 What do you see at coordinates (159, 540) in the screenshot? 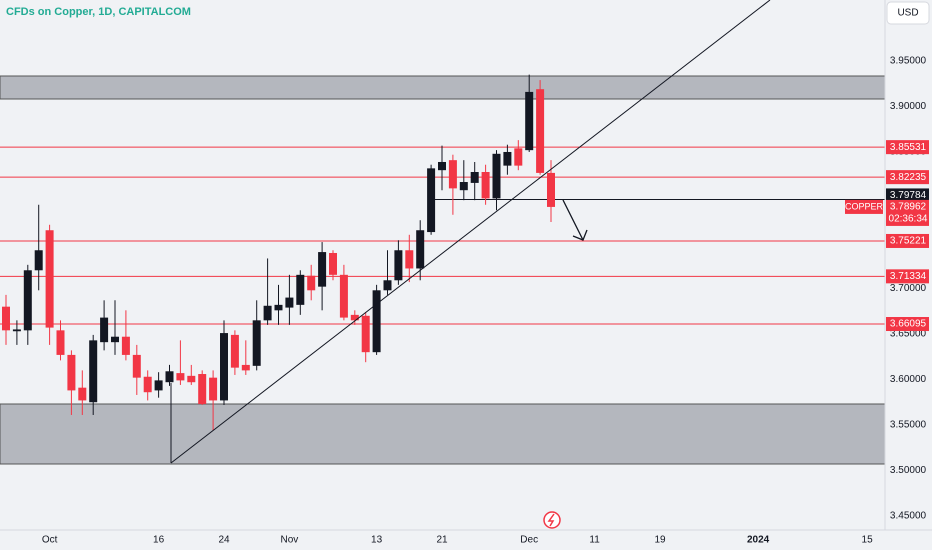
I see `x-tick-label: 16` at bounding box center [159, 540].